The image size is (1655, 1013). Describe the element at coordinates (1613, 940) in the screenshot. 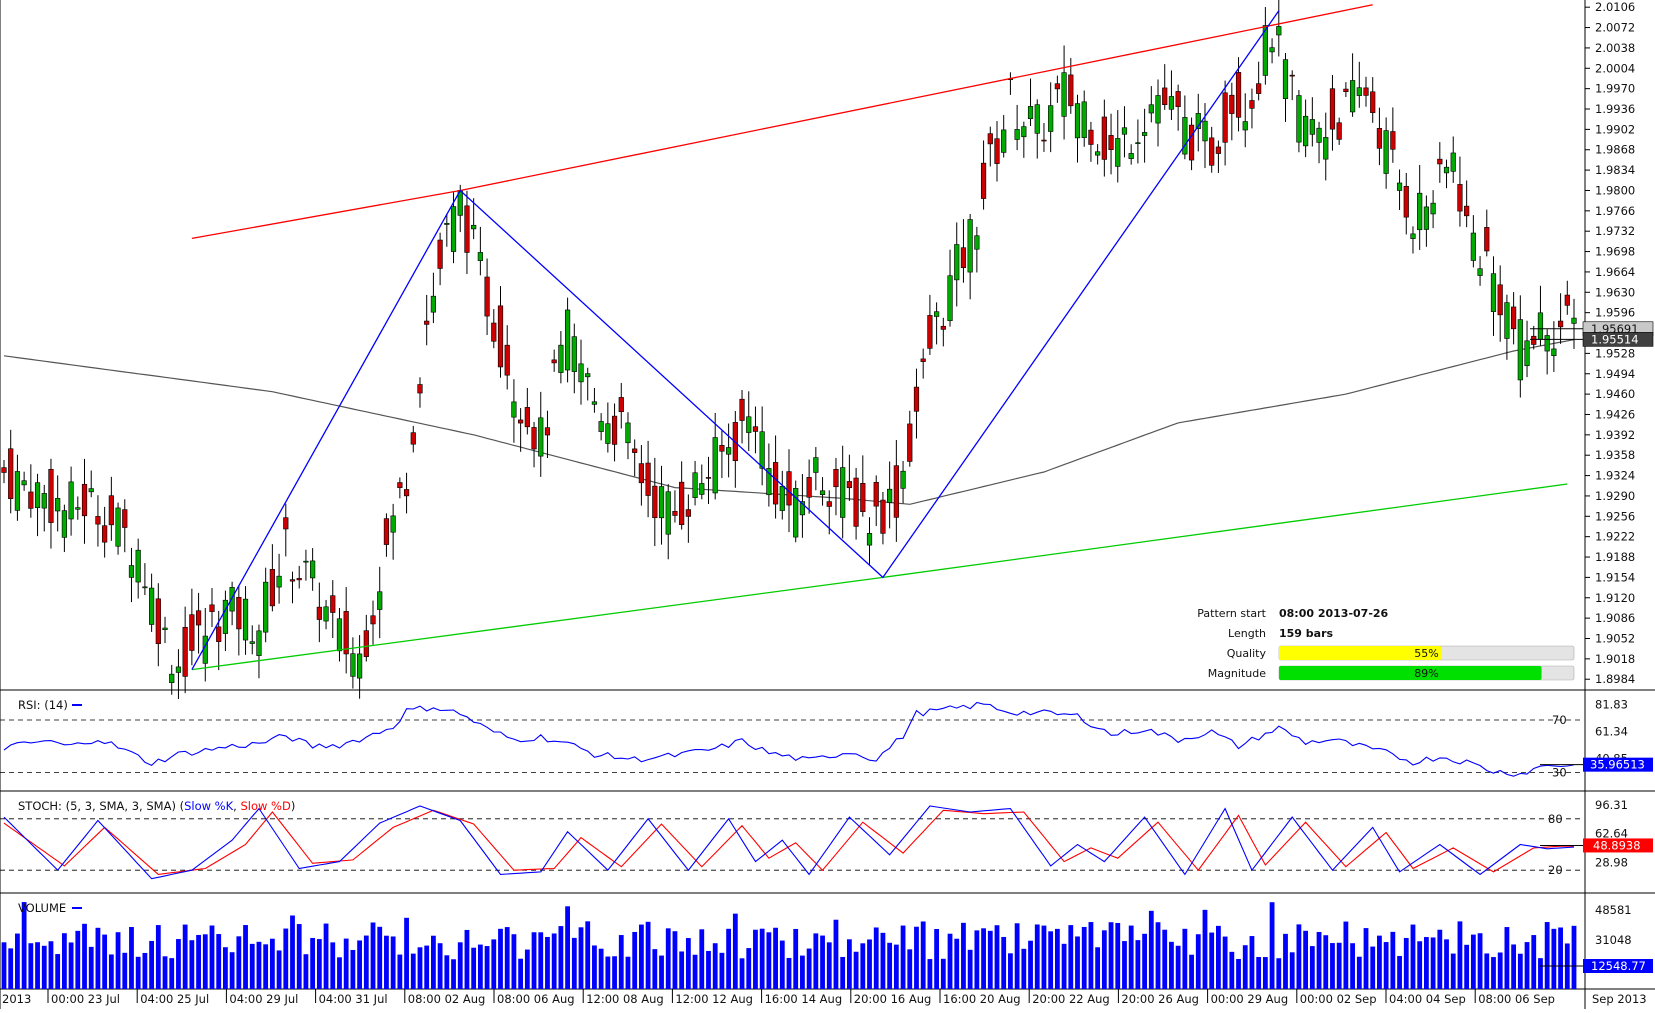

I see `volume-axis-label: 31048` at that location.